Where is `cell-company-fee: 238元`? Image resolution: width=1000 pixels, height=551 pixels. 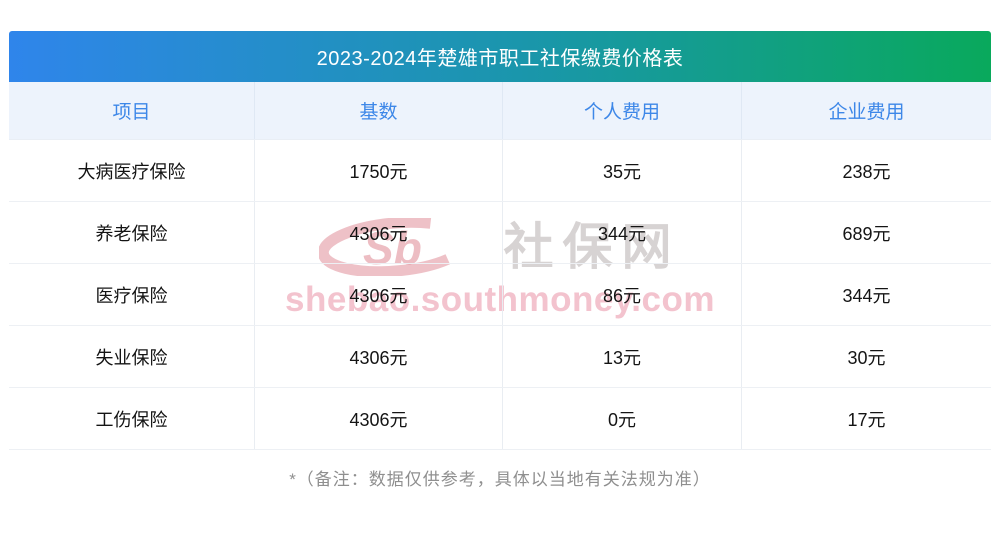 cell-company-fee: 238元 is located at coordinates (866, 171).